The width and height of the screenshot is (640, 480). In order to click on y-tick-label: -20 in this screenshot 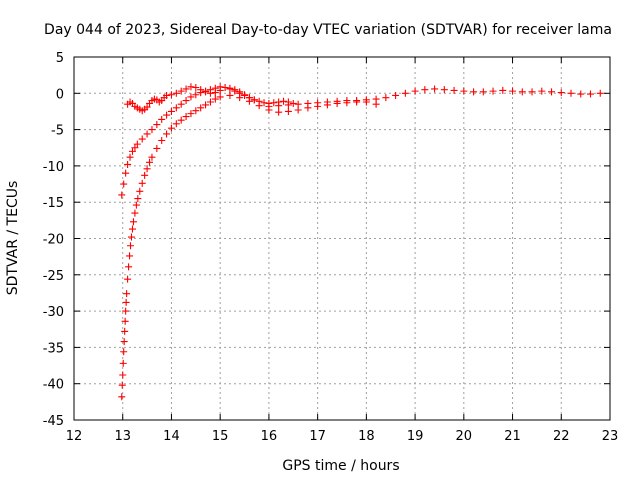, I will do `click(53, 240)`.